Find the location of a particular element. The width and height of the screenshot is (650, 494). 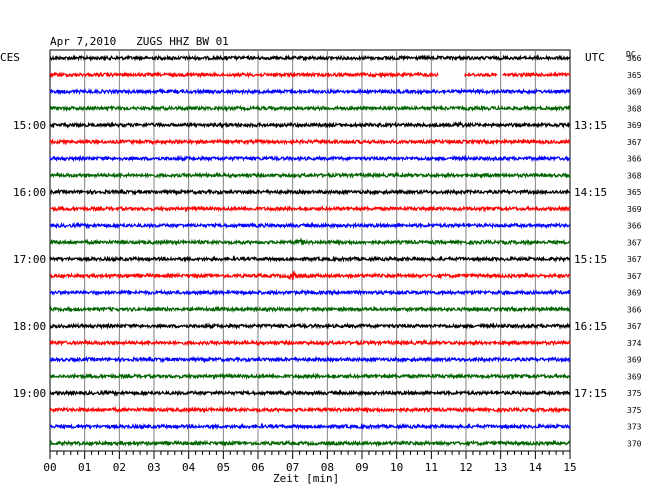

left-hour-label: 18:00 is located at coordinates (29, 326).